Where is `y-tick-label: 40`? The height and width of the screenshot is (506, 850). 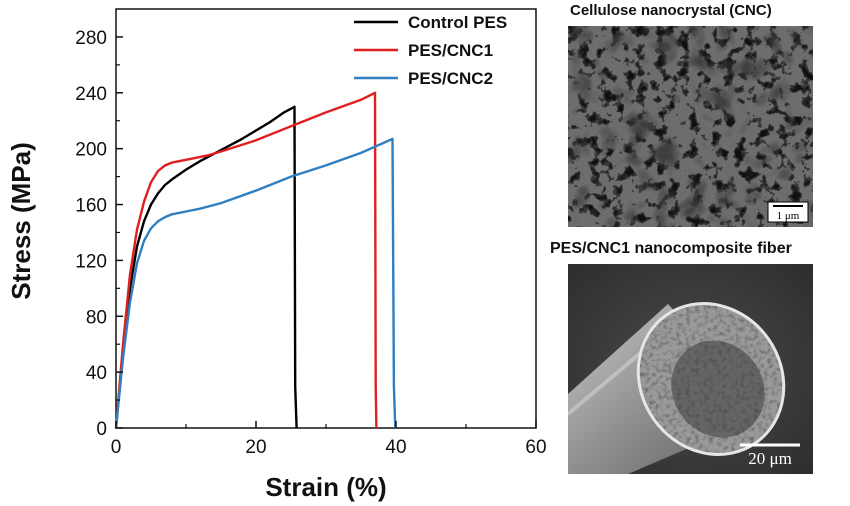
y-tick-label: 40 is located at coordinates (96, 373).